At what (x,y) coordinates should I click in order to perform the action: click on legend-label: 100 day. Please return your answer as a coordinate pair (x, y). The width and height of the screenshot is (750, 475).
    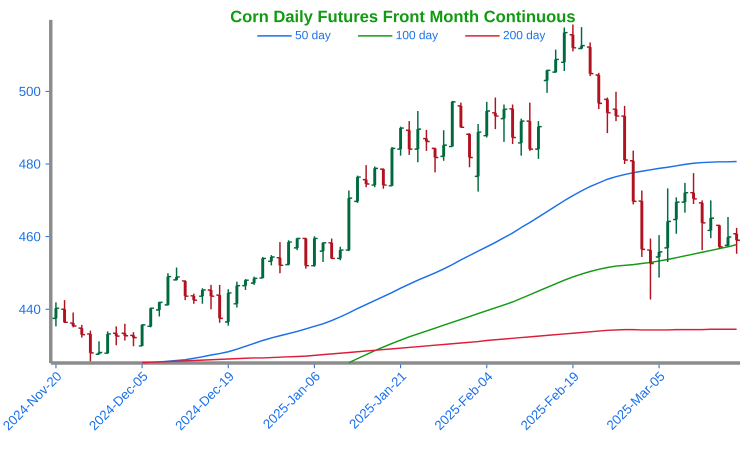
    Looking at the image, I should click on (417, 36).